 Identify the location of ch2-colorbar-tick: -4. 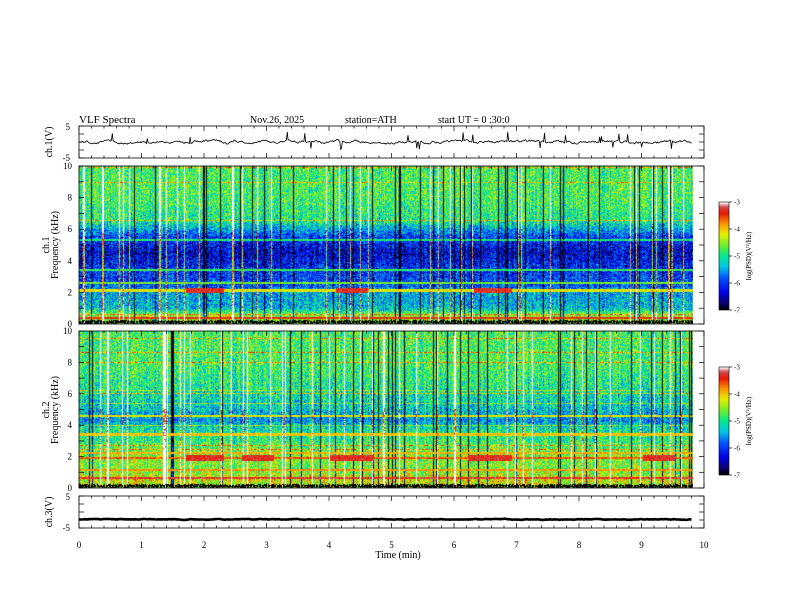
(737, 395).